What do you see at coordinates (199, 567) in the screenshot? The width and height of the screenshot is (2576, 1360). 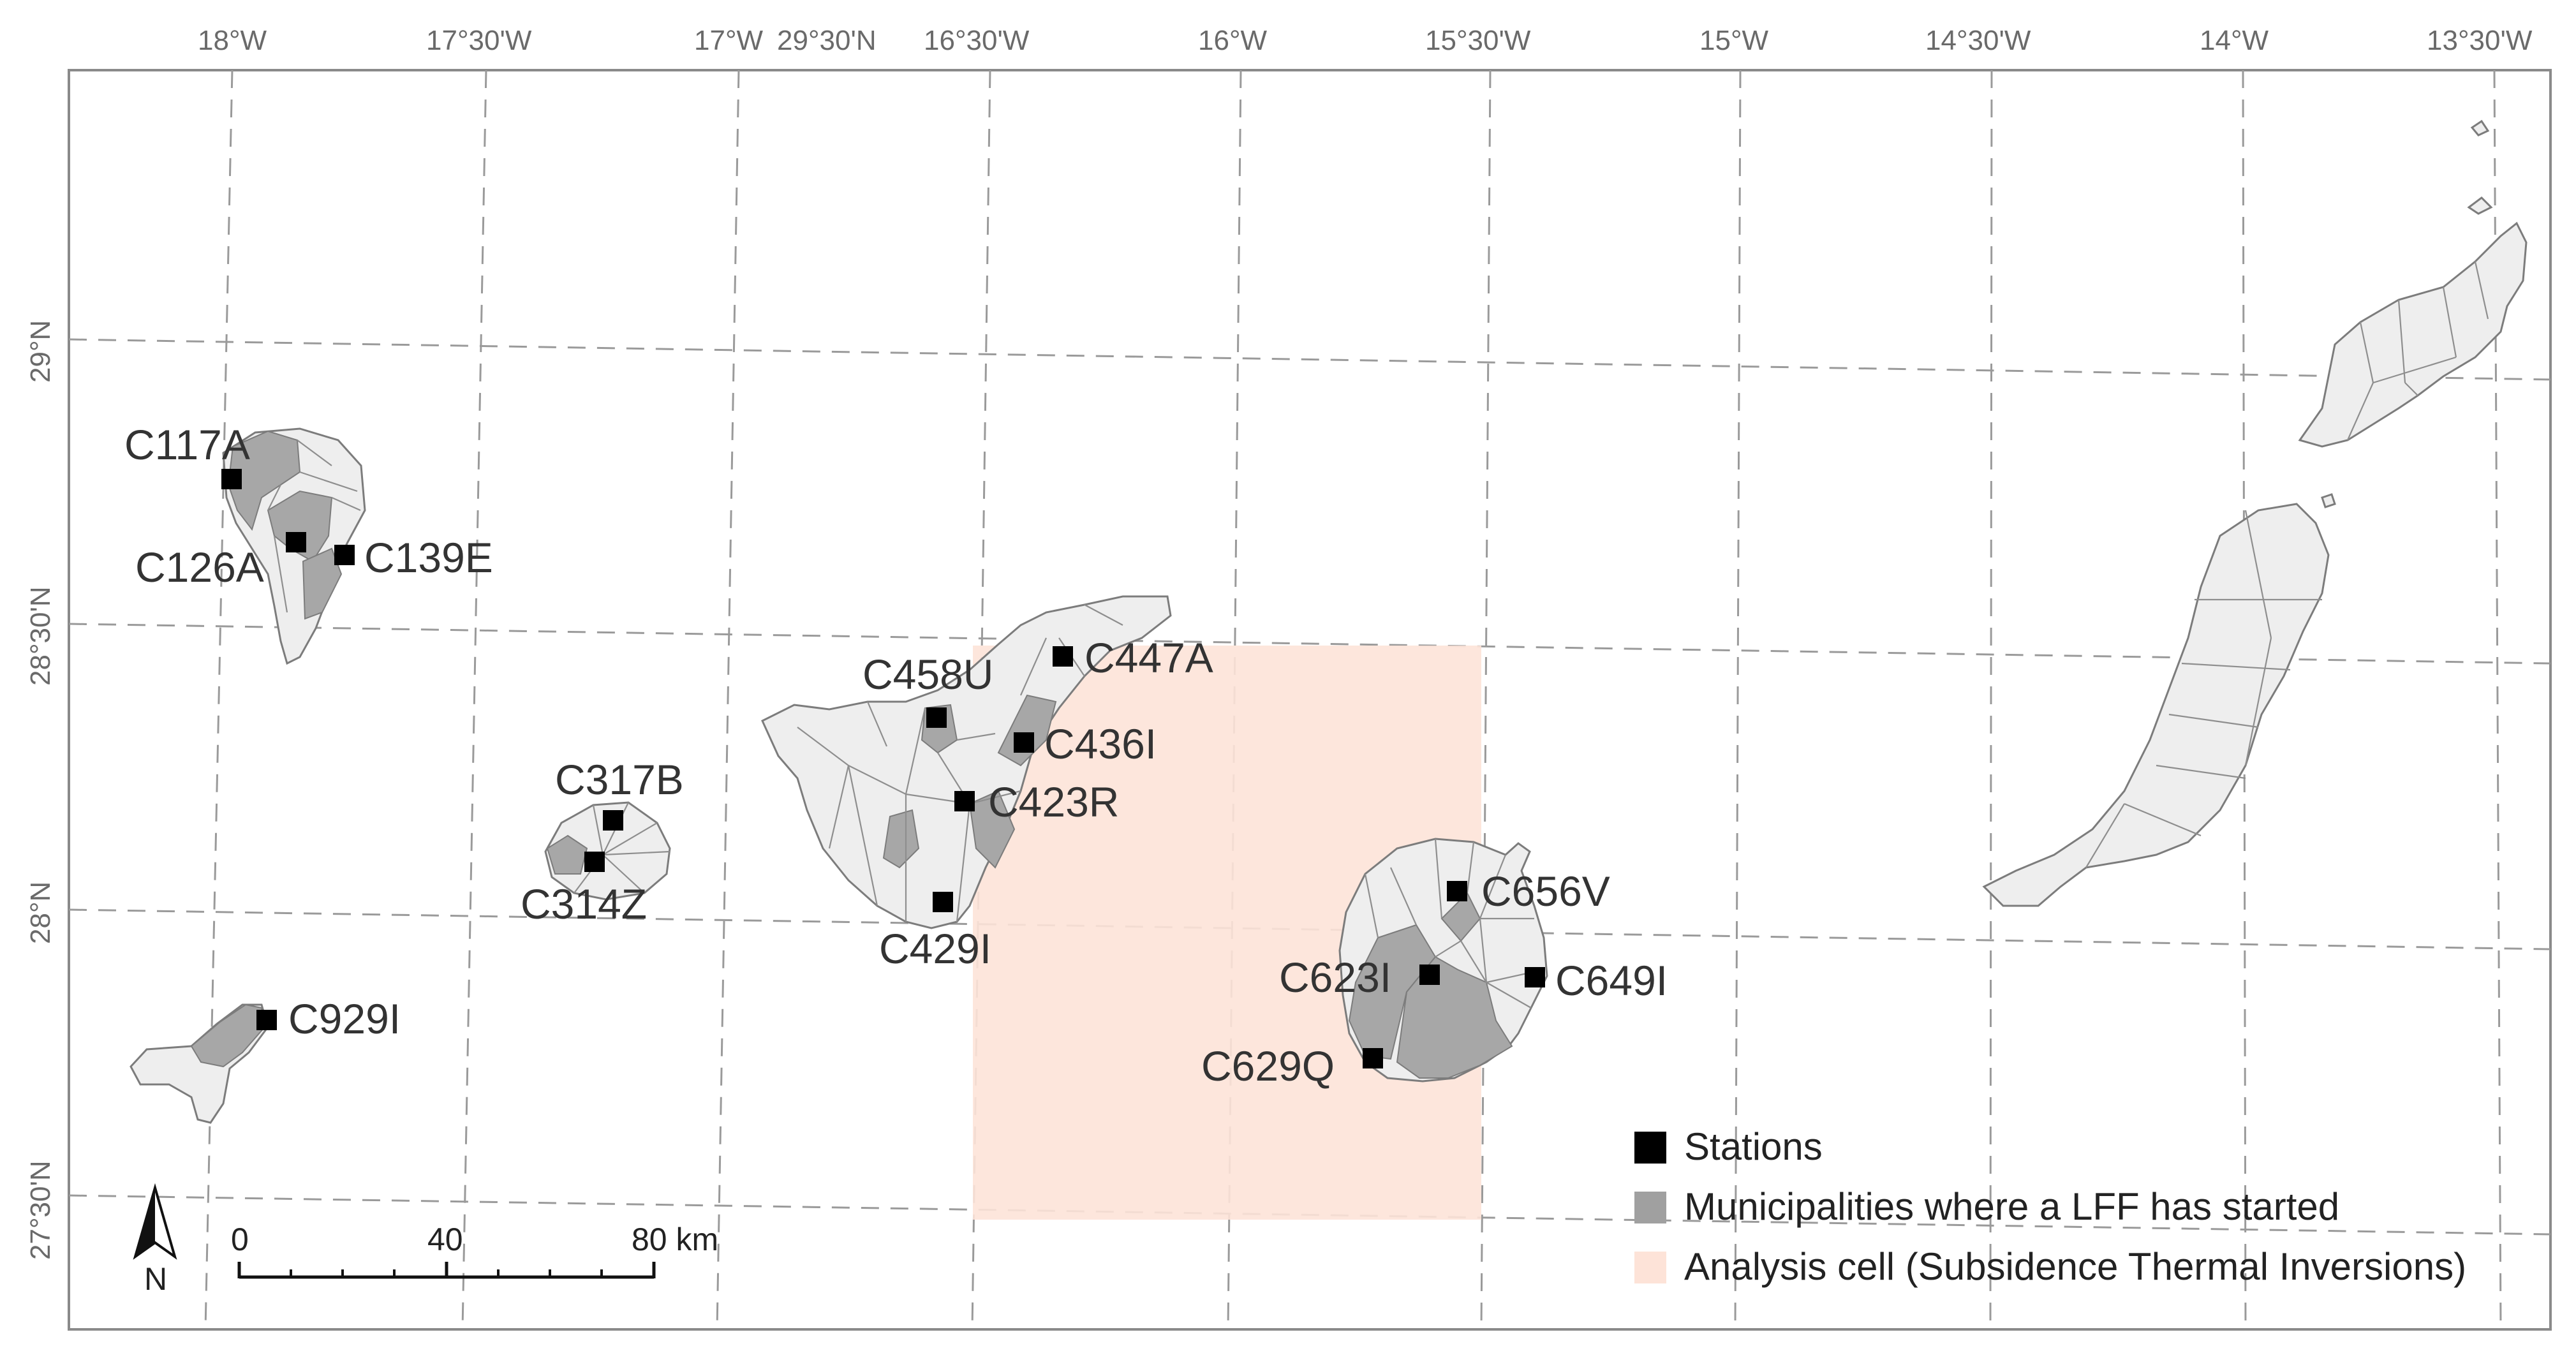 I see `station-label: C126A` at bounding box center [199, 567].